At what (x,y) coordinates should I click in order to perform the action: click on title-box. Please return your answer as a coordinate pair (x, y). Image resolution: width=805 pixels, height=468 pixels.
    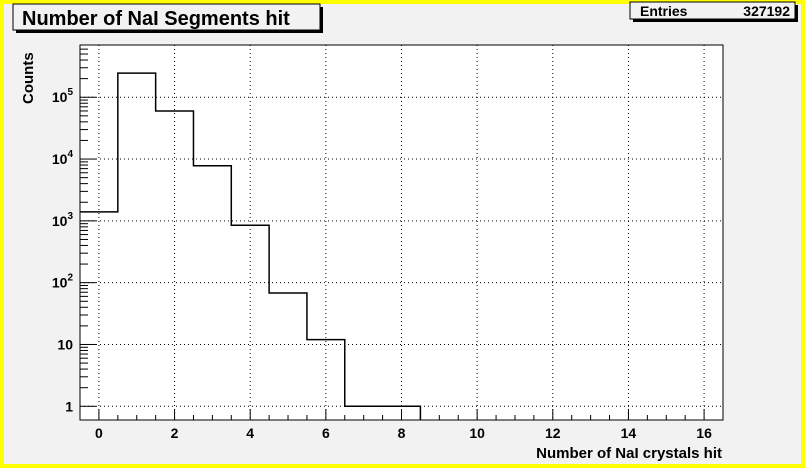
    Looking at the image, I should click on (166, 17).